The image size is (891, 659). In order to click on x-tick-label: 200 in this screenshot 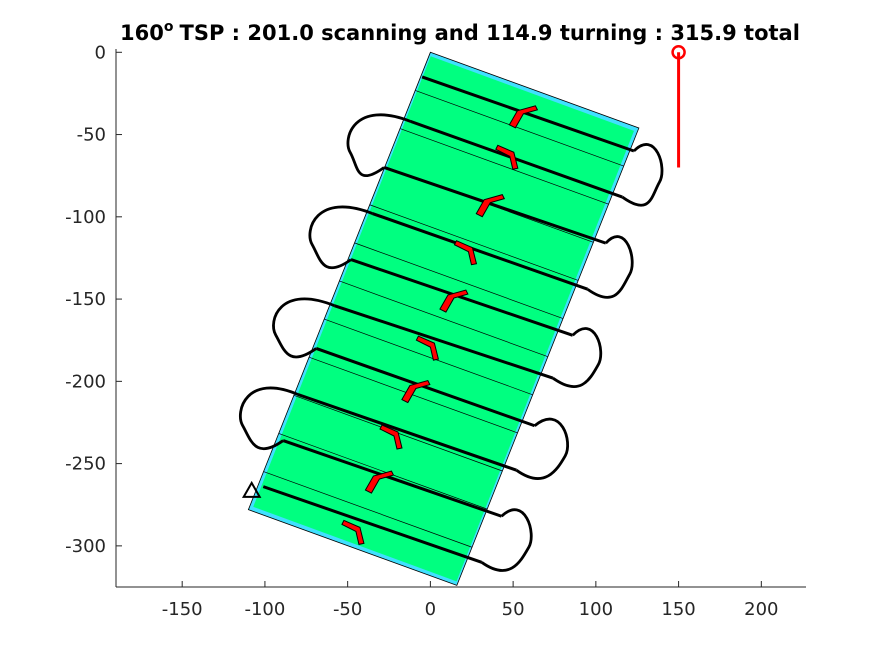, I will do `click(761, 609)`.